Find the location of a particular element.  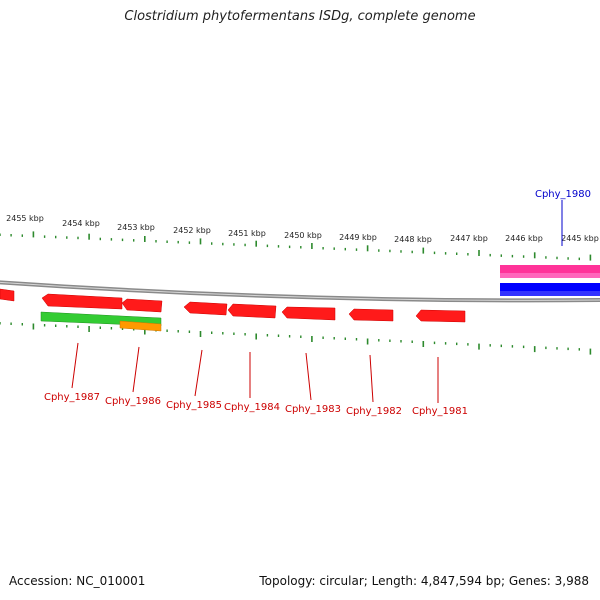

scale-label: 2454 kbp is located at coordinates (81, 223).